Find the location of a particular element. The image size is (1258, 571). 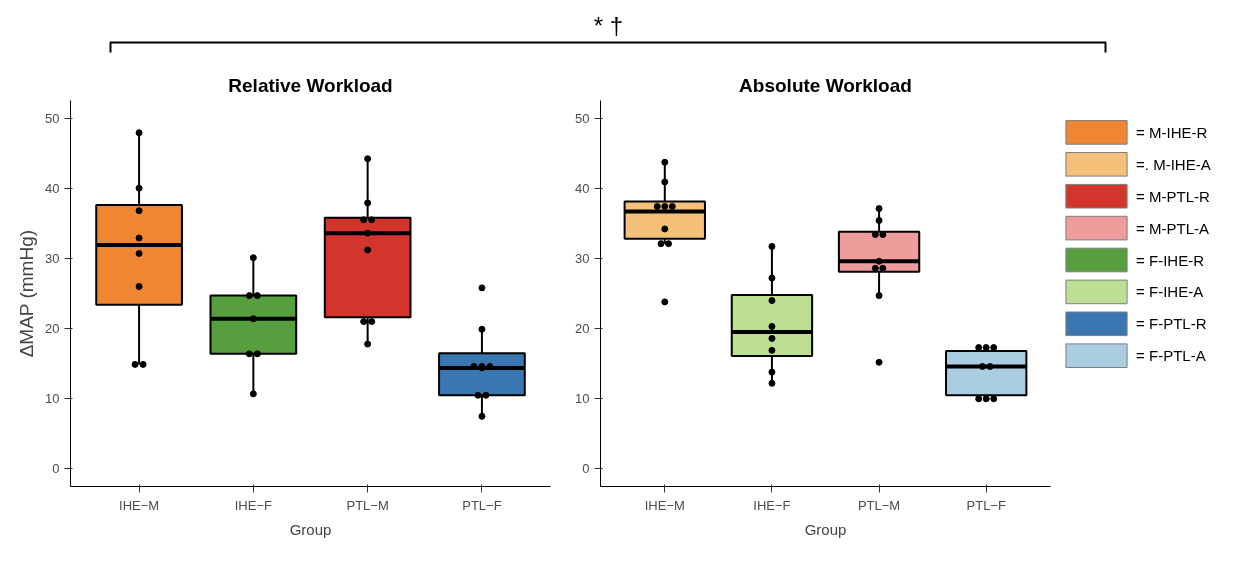

chart-title: Relative Workload is located at coordinates (310, 85).